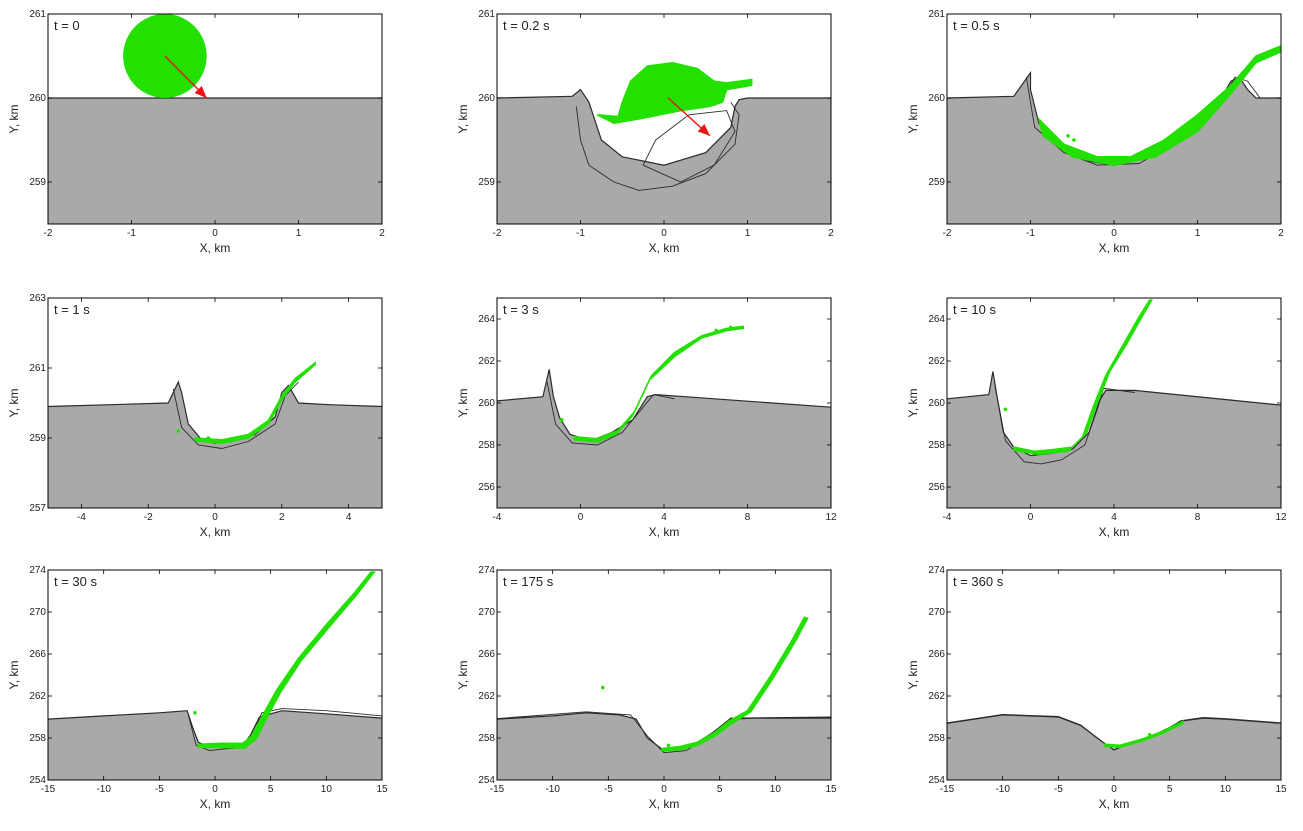  What do you see at coordinates (703, 130) in the screenshot?
I see `arrow-head` at bounding box center [703, 130].